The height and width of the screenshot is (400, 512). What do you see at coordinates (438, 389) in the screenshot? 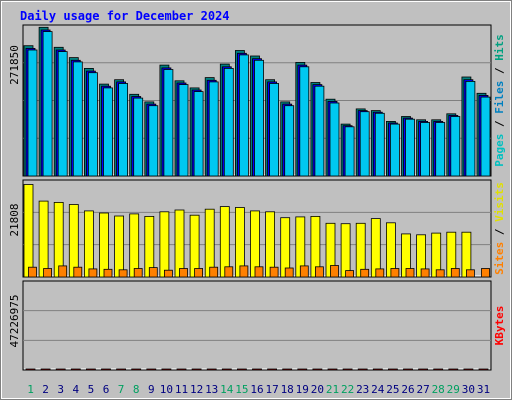
I see `day-label-28: 28` at bounding box center [438, 389].